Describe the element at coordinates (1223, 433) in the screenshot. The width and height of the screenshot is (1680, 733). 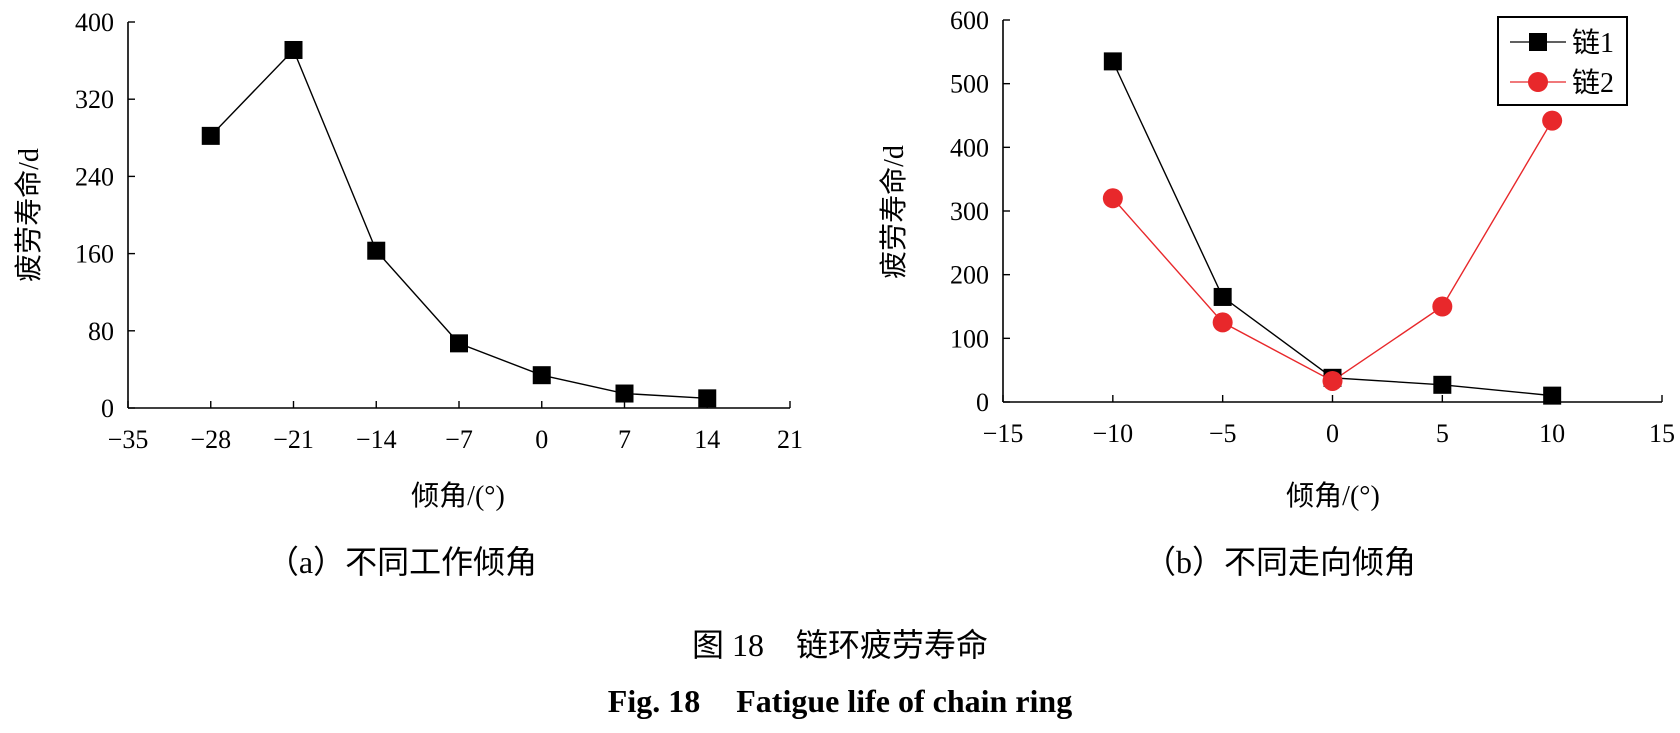
I see `x-tick-label: −5` at that location.